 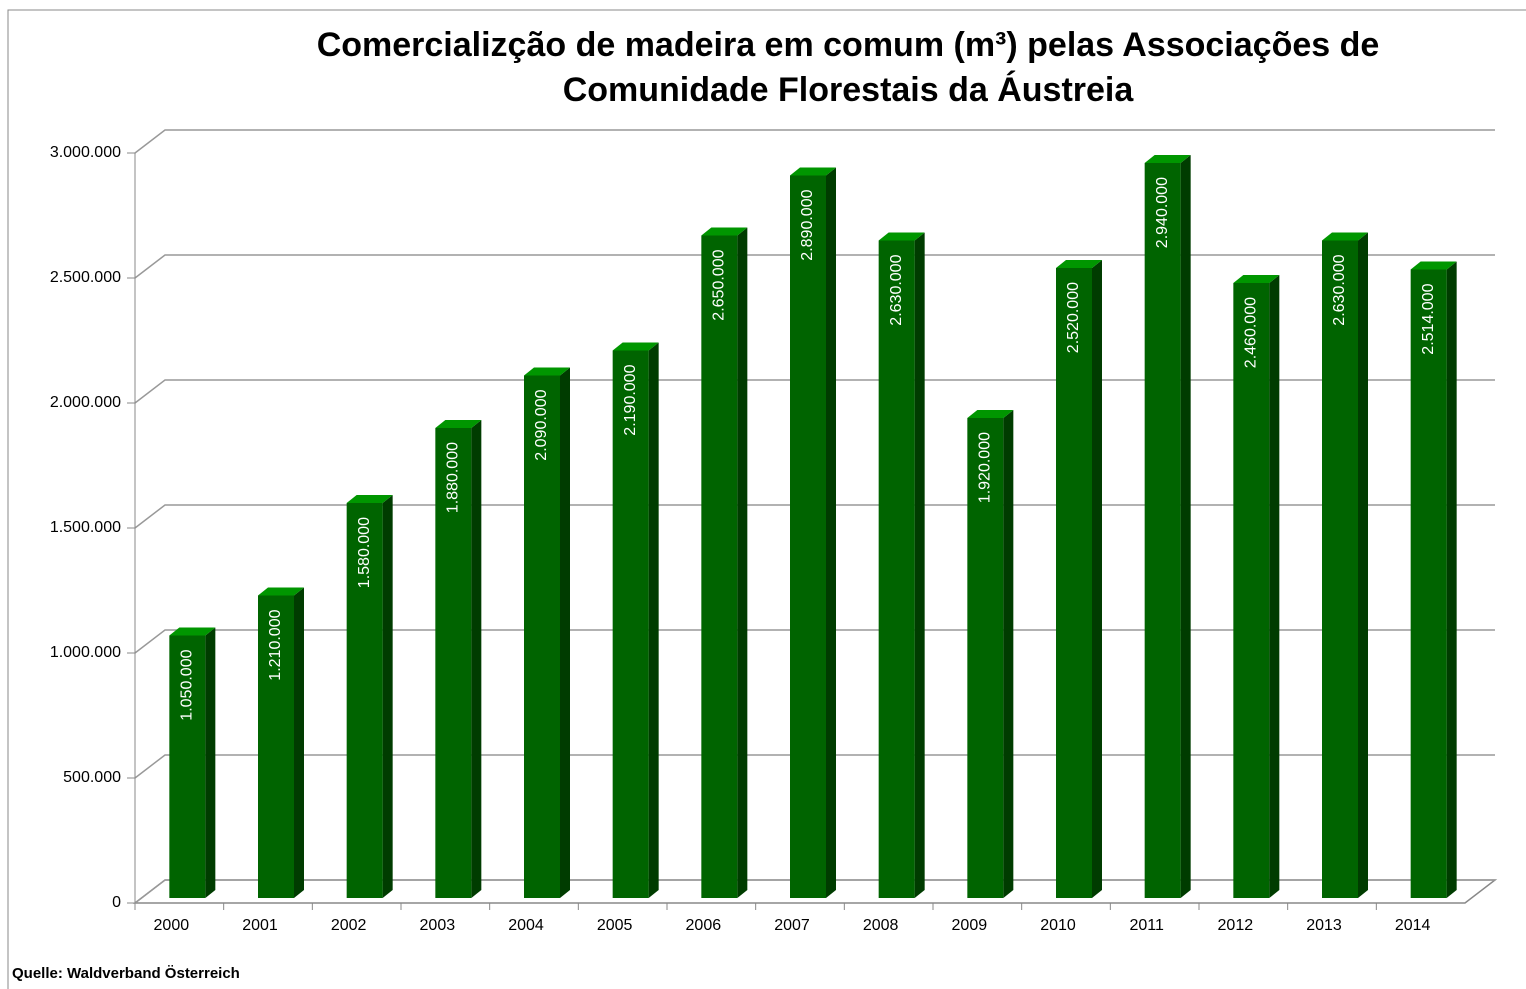 What do you see at coordinates (275, 644) in the screenshot?
I see `value-label: 1.210.000` at bounding box center [275, 644].